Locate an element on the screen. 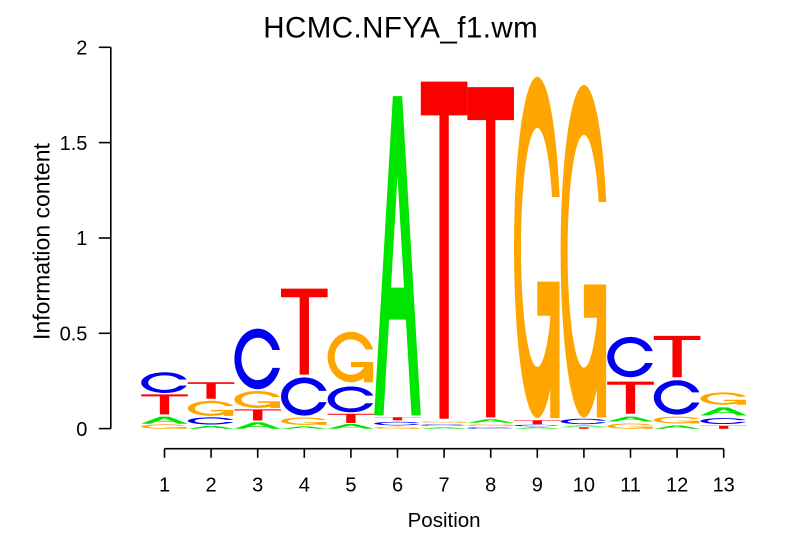  svg-text: 6 is located at coordinates (397, 485).